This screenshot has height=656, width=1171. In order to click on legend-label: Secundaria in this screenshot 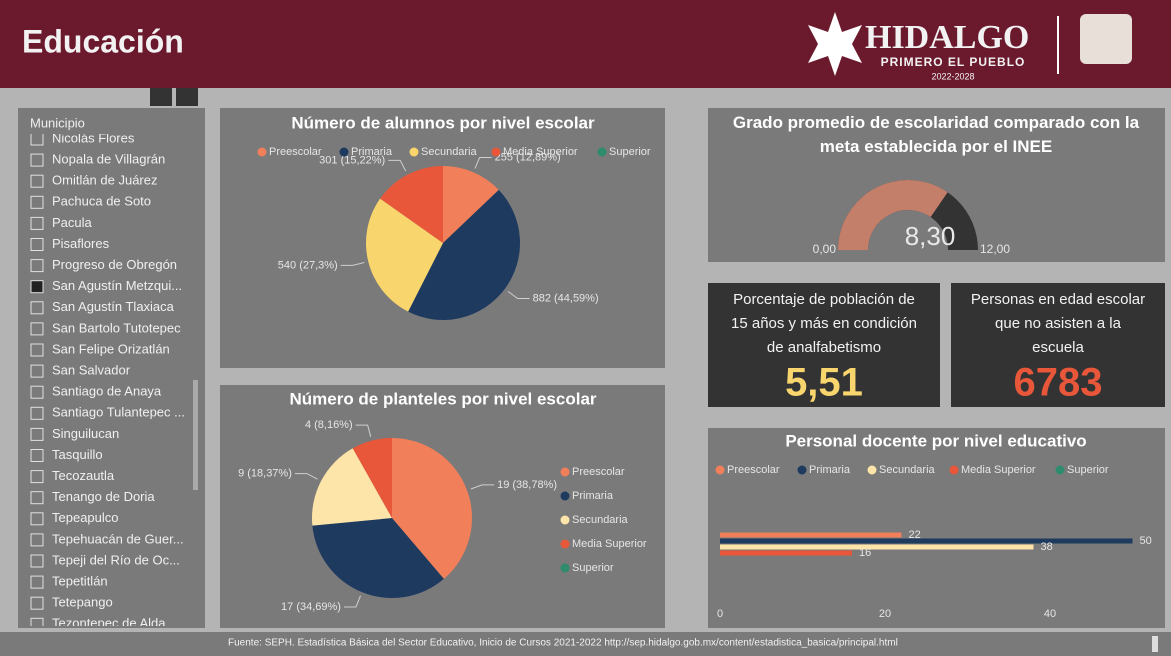, I will do `click(907, 470)`.